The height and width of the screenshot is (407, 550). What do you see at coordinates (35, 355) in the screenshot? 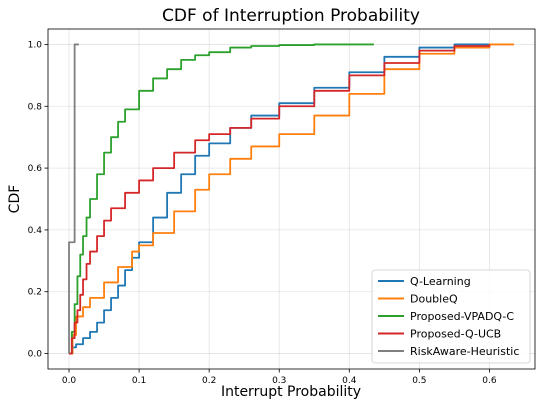
I see `y-tick-label: 0.0` at bounding box center [35, 355].